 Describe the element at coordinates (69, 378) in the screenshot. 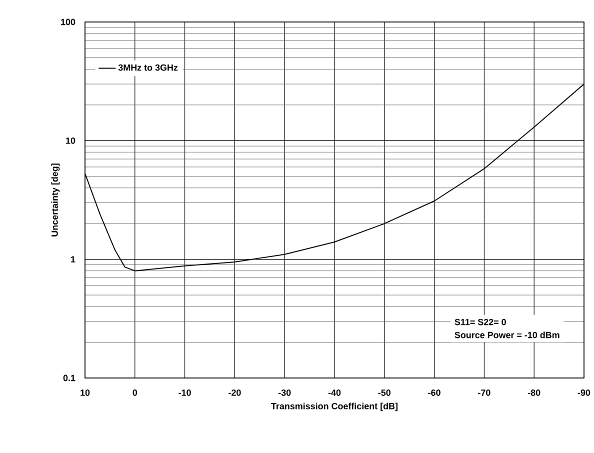

I see `y-tick-label: 0.1` at that location.